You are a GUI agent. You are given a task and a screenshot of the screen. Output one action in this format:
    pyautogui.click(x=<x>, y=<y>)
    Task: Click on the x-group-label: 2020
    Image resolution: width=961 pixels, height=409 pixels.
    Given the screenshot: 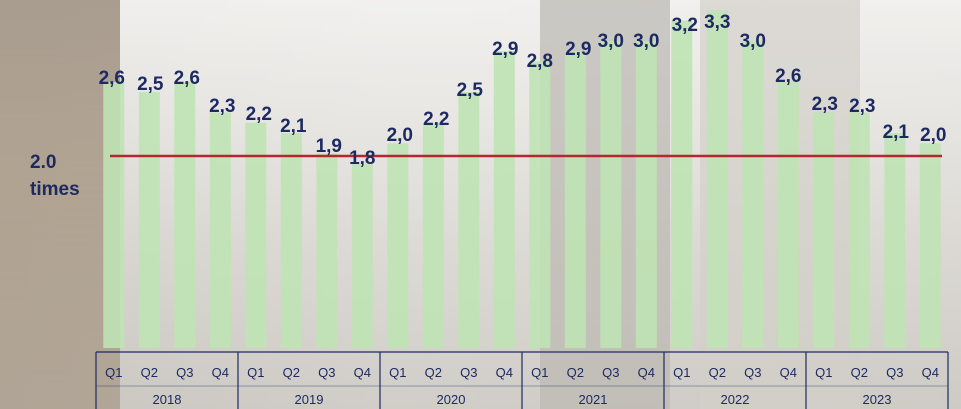 What is the action you would take?
    pyautogui.click(x=451, y=399)
    